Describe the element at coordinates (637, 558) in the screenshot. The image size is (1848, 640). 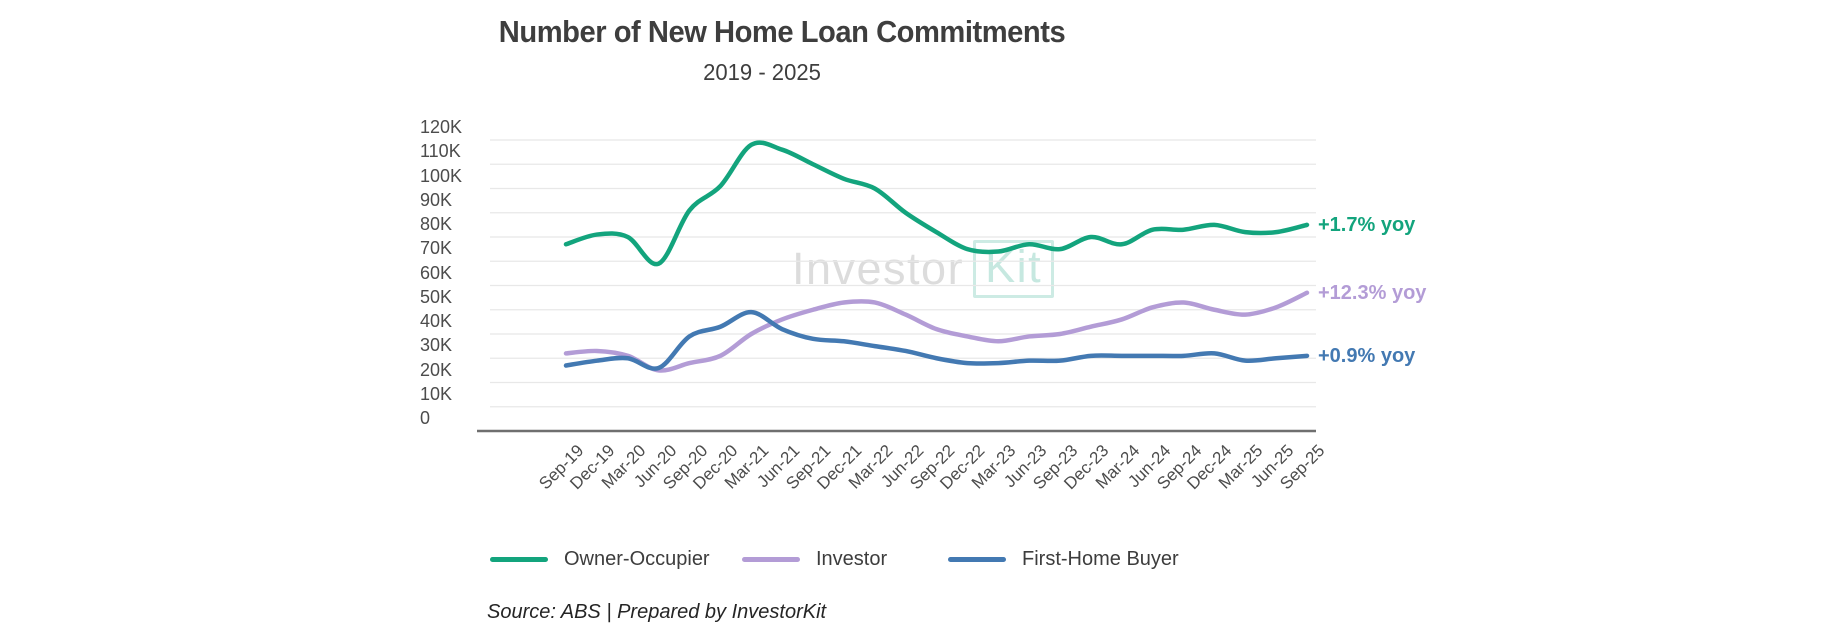
I see `legend-label: Owner-Occupier` at that location.